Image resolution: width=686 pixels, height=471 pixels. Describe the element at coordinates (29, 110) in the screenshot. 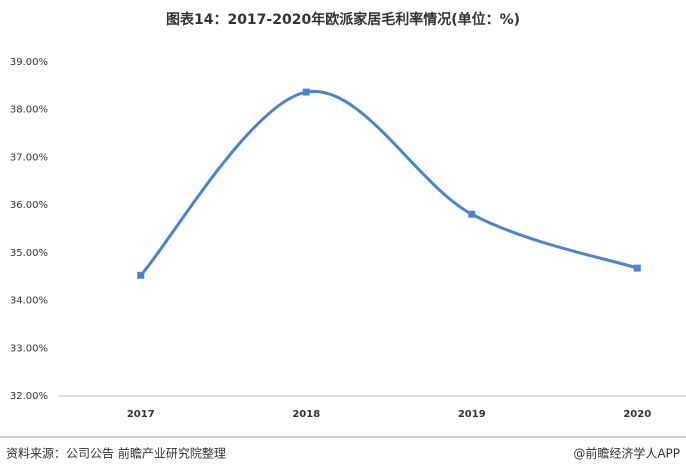

I see `y-tick-label: 38.00%` at that location.